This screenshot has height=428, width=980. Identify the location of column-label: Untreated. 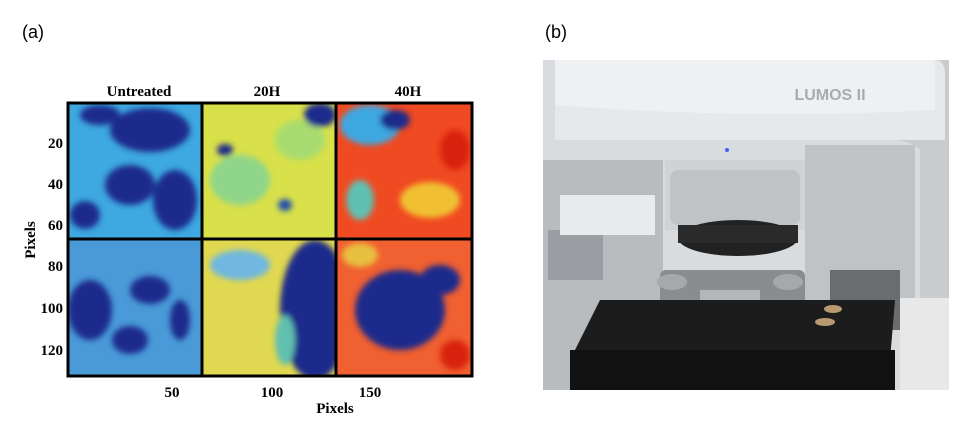
(139, 92).